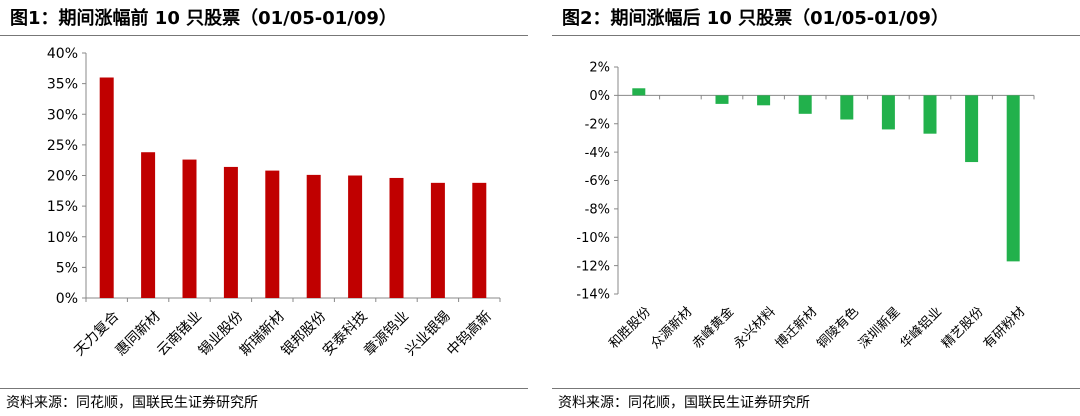 The height and width of the screenshot is (416, 1080). I want to click on x-category-label: 永兴材料, so click(754, 327).